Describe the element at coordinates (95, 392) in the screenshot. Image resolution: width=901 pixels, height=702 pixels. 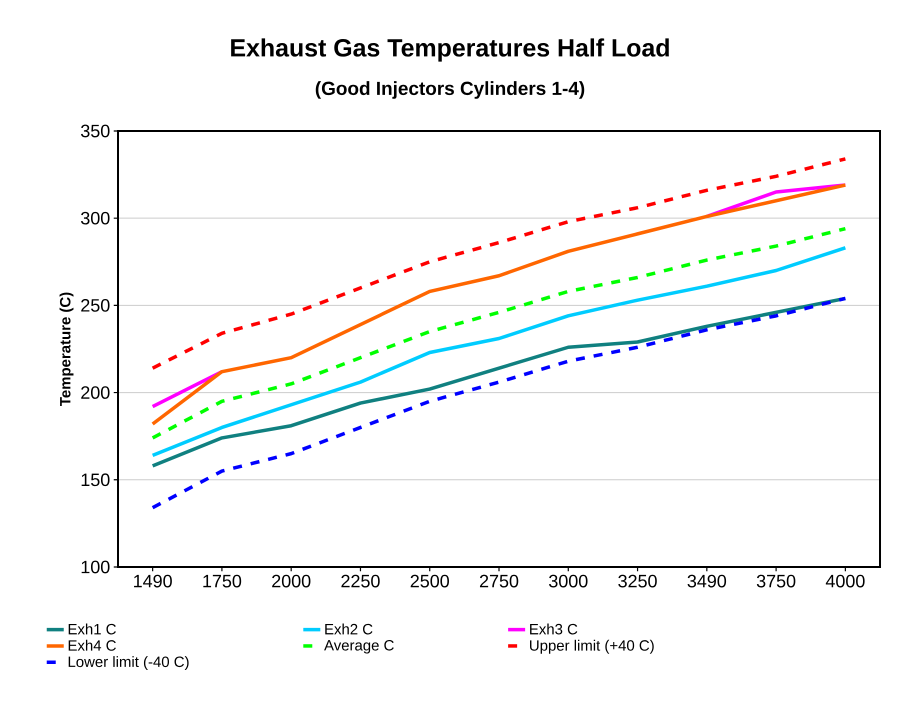
I see `y-tick-label: 200` at that location.